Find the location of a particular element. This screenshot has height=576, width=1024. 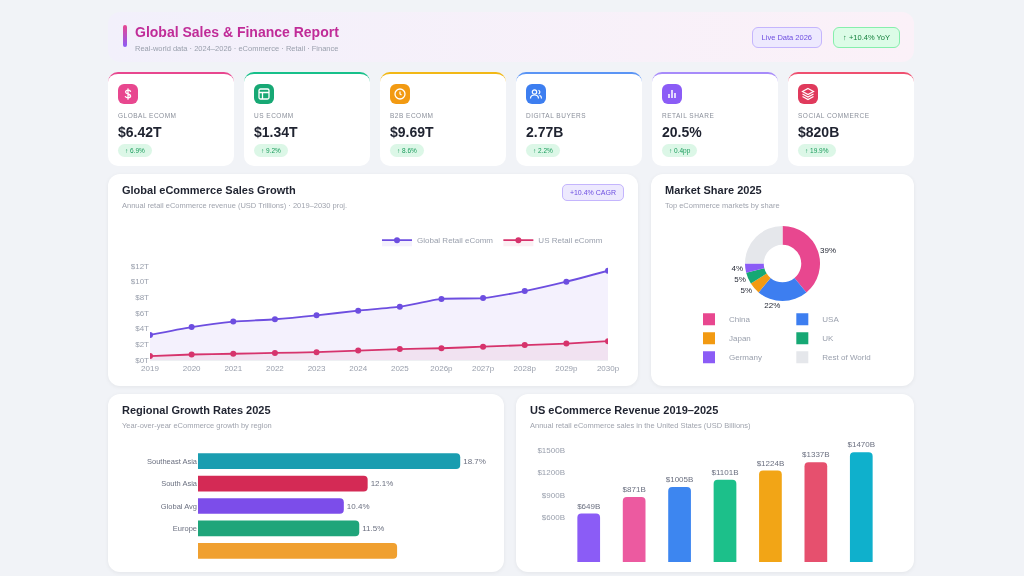

legend-label: Rest of World is located at coordinates (846, 358).